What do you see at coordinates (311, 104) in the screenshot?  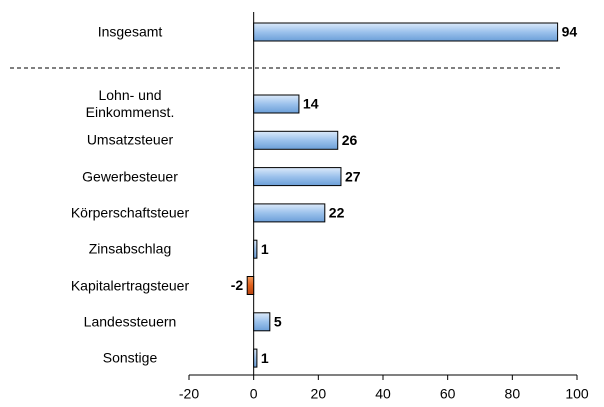 I see `value-label: 14` at bounding box center [311, 104].